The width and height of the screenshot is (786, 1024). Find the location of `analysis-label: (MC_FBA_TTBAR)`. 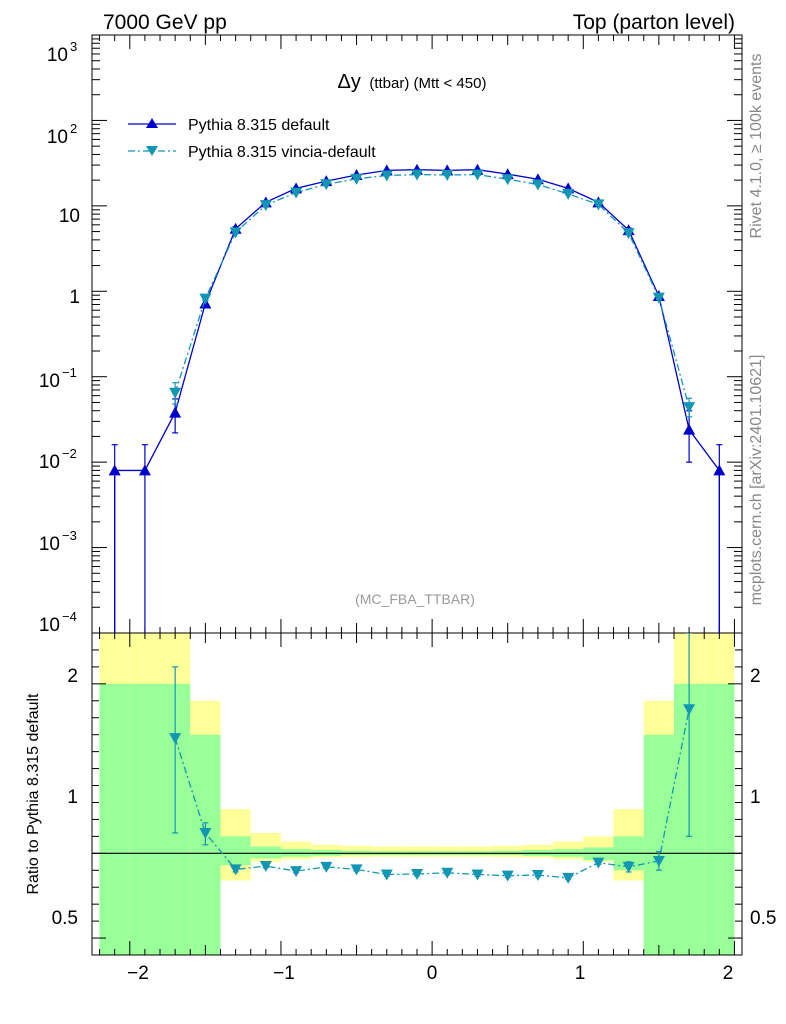

analysis-label: (MC_FBA_TTBAR) is located at coordinates (415, 599).